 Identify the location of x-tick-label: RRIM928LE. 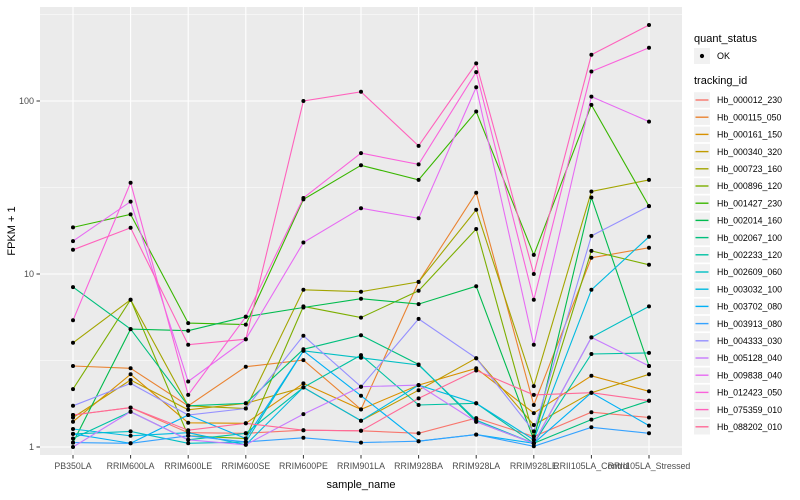
(534, 466).